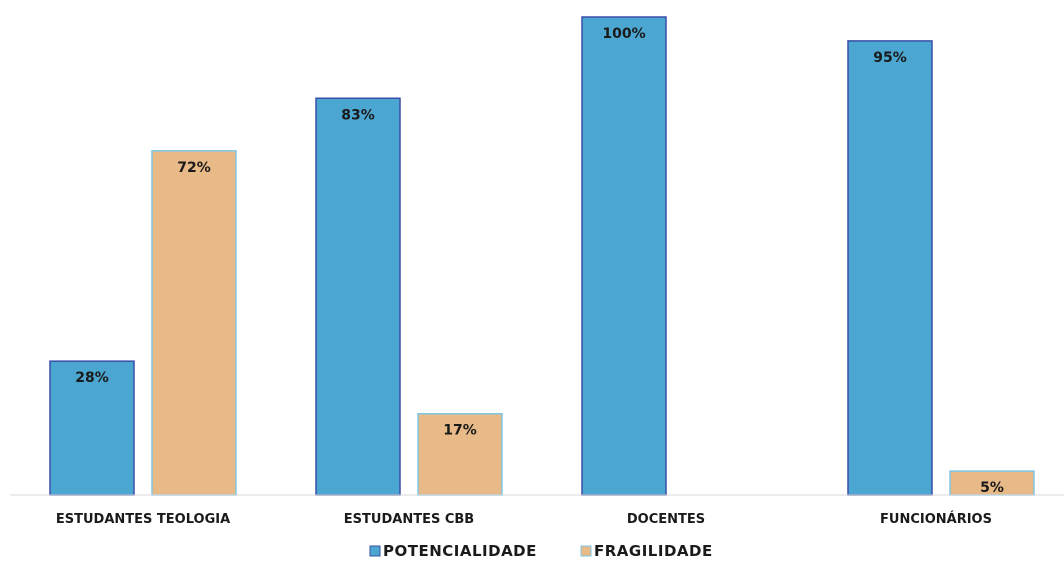  I want to click on value-label-potencialidade-0: 28%, so click(92, 378).